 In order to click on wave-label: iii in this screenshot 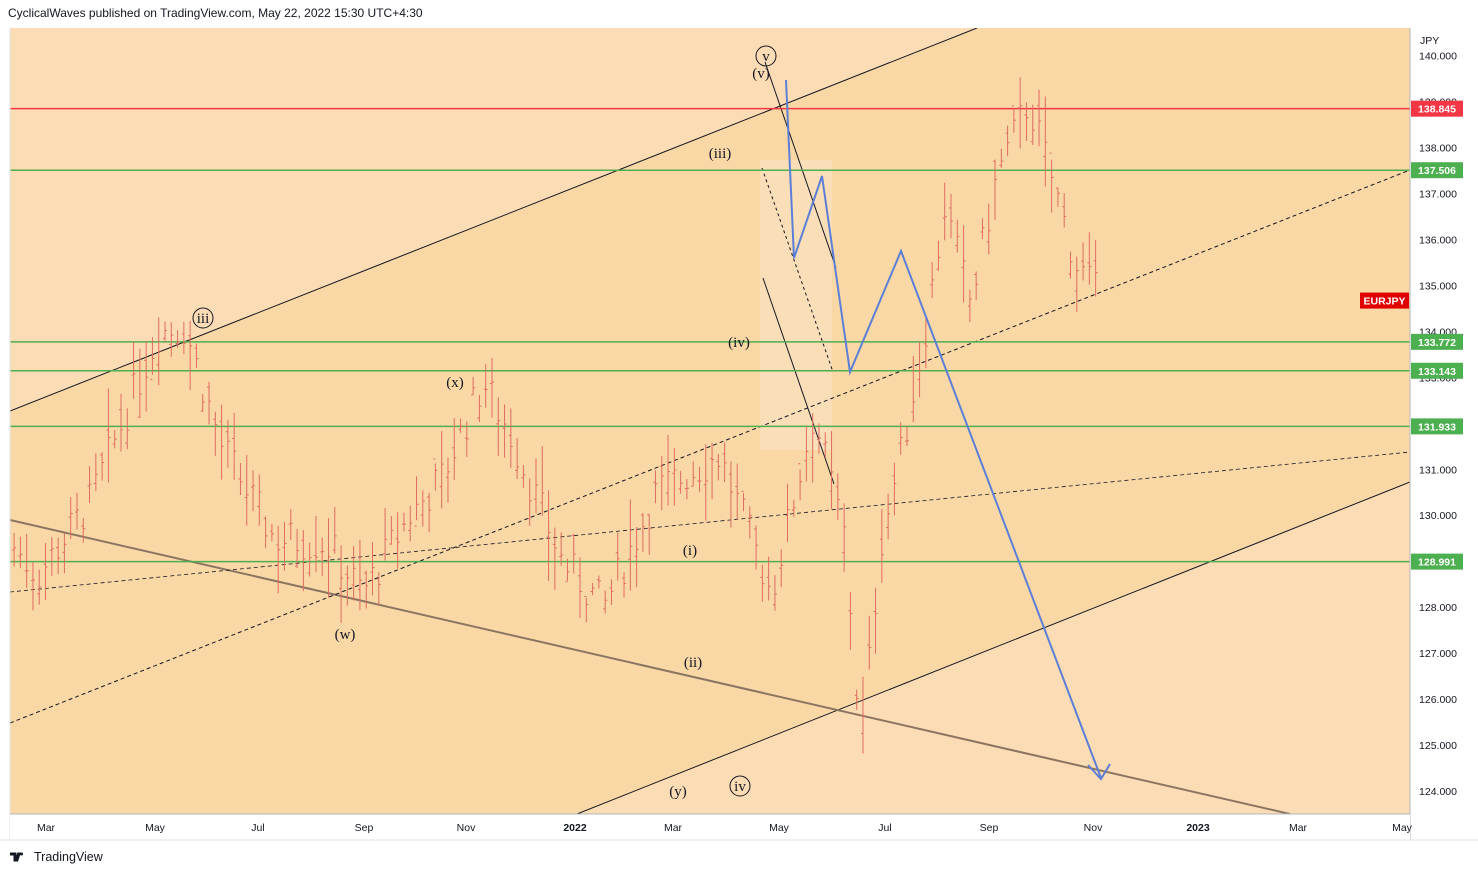, I will do `click(203, 319)`.